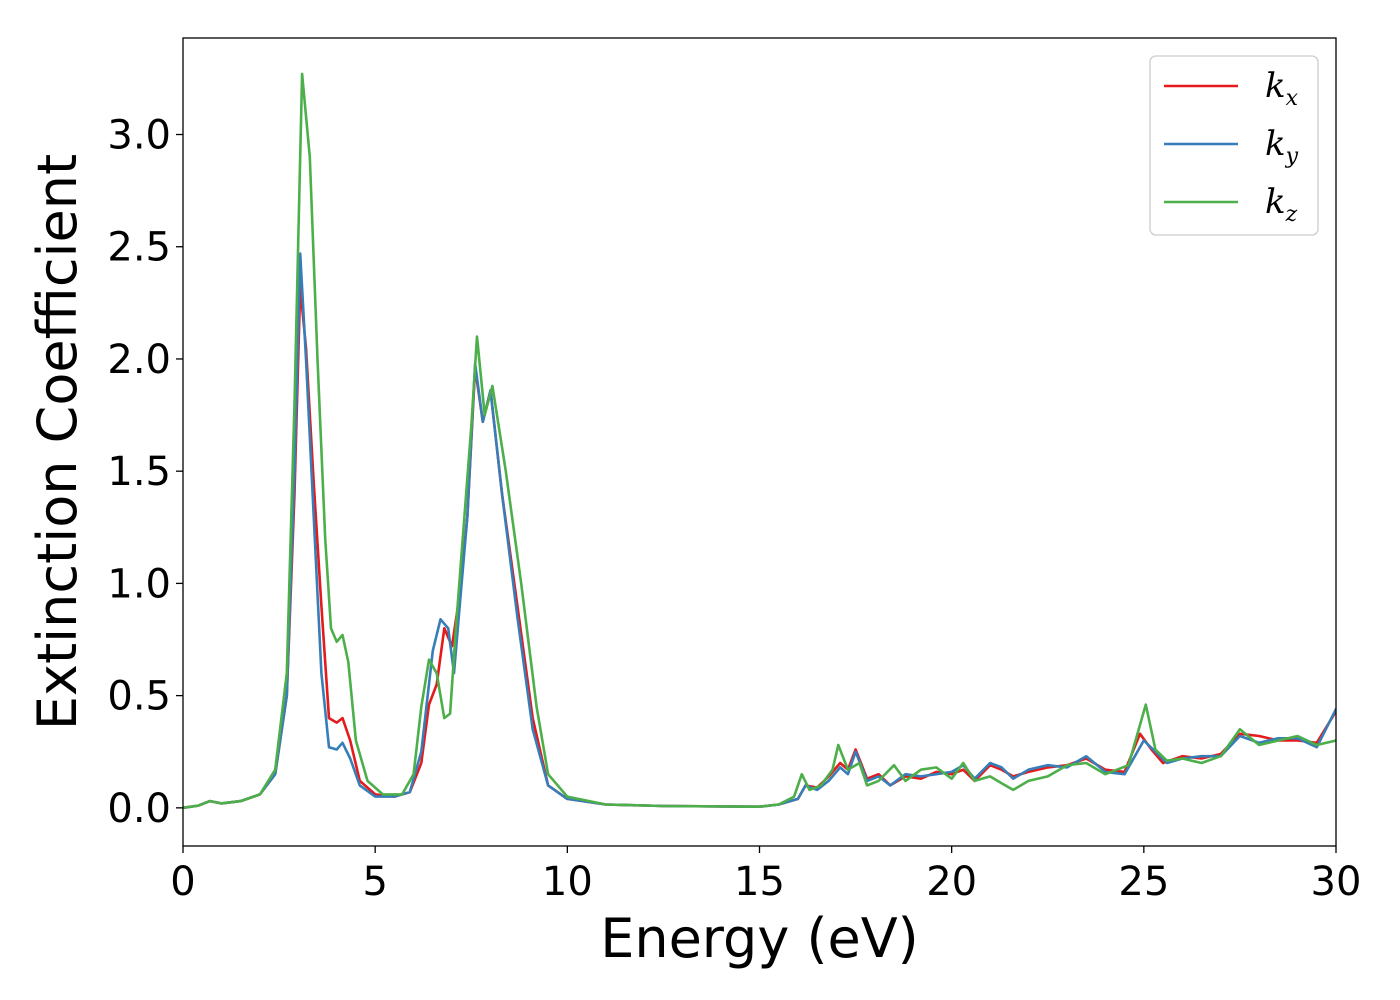  Describe the element at coordinates (139, 248) in the screenshot. I see `y-tick-label: 2.5` at that location.